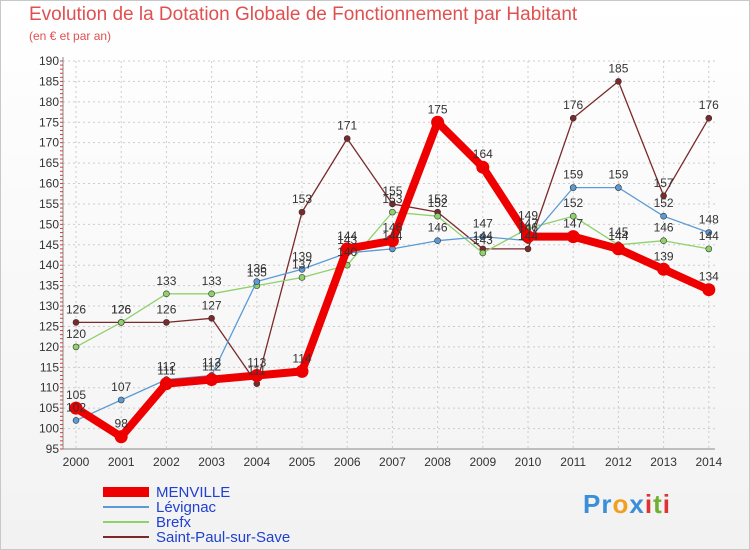 The image size is (750, 550). Describe the element at coordinates (649, 504) in the screenshot. I see `logo-letter: i` at that location.